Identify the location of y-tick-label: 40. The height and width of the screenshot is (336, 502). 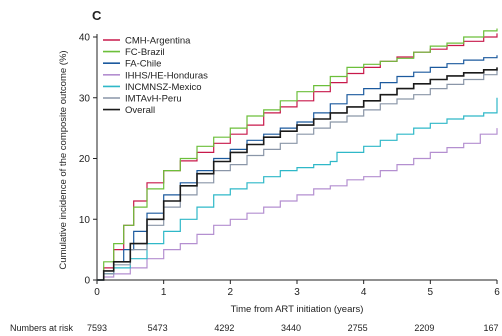
(85, 38).